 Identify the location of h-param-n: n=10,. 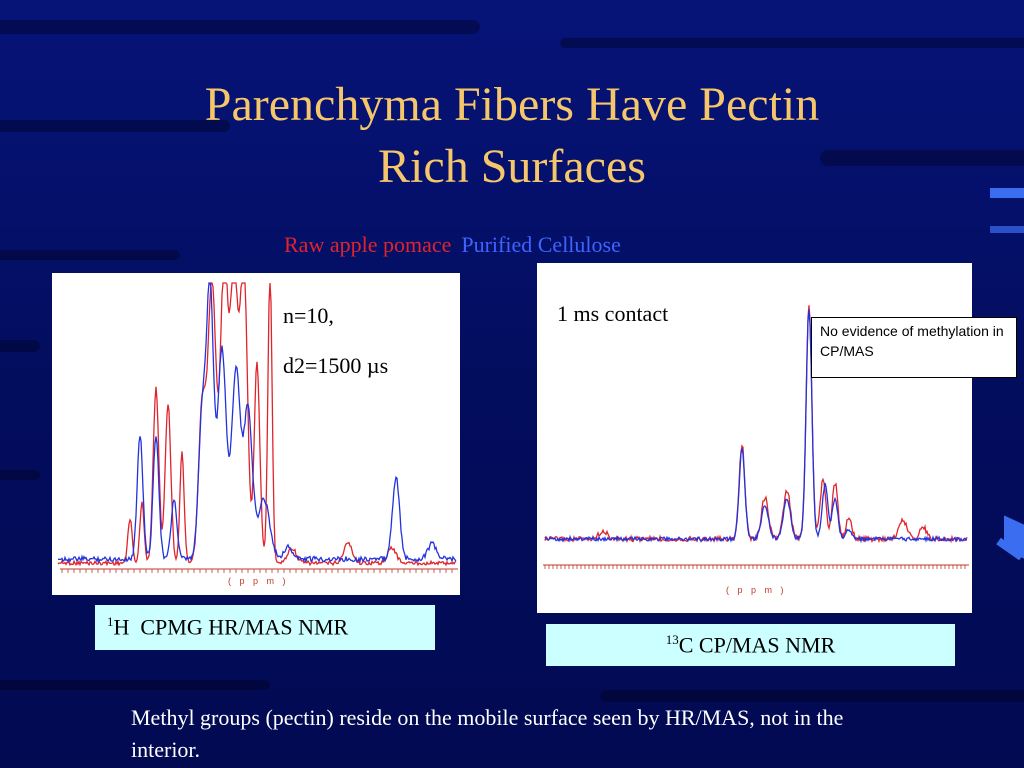
(308, 315).